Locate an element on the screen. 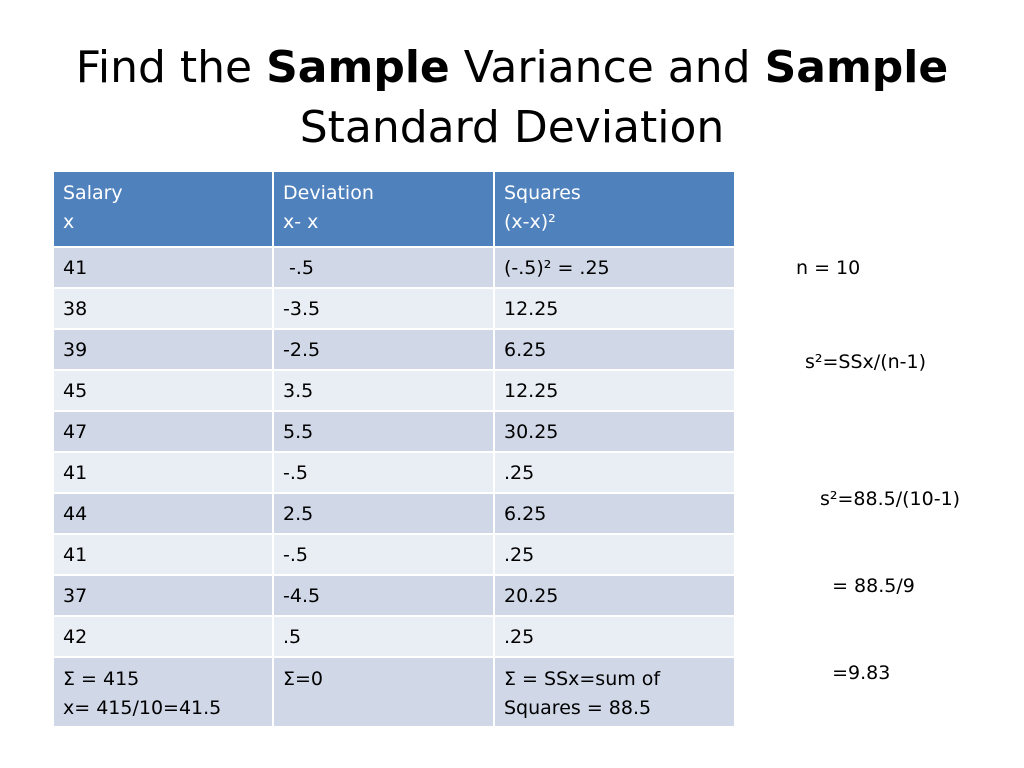  note-sample-size: n = 10 is located at coordinates (828, 268).